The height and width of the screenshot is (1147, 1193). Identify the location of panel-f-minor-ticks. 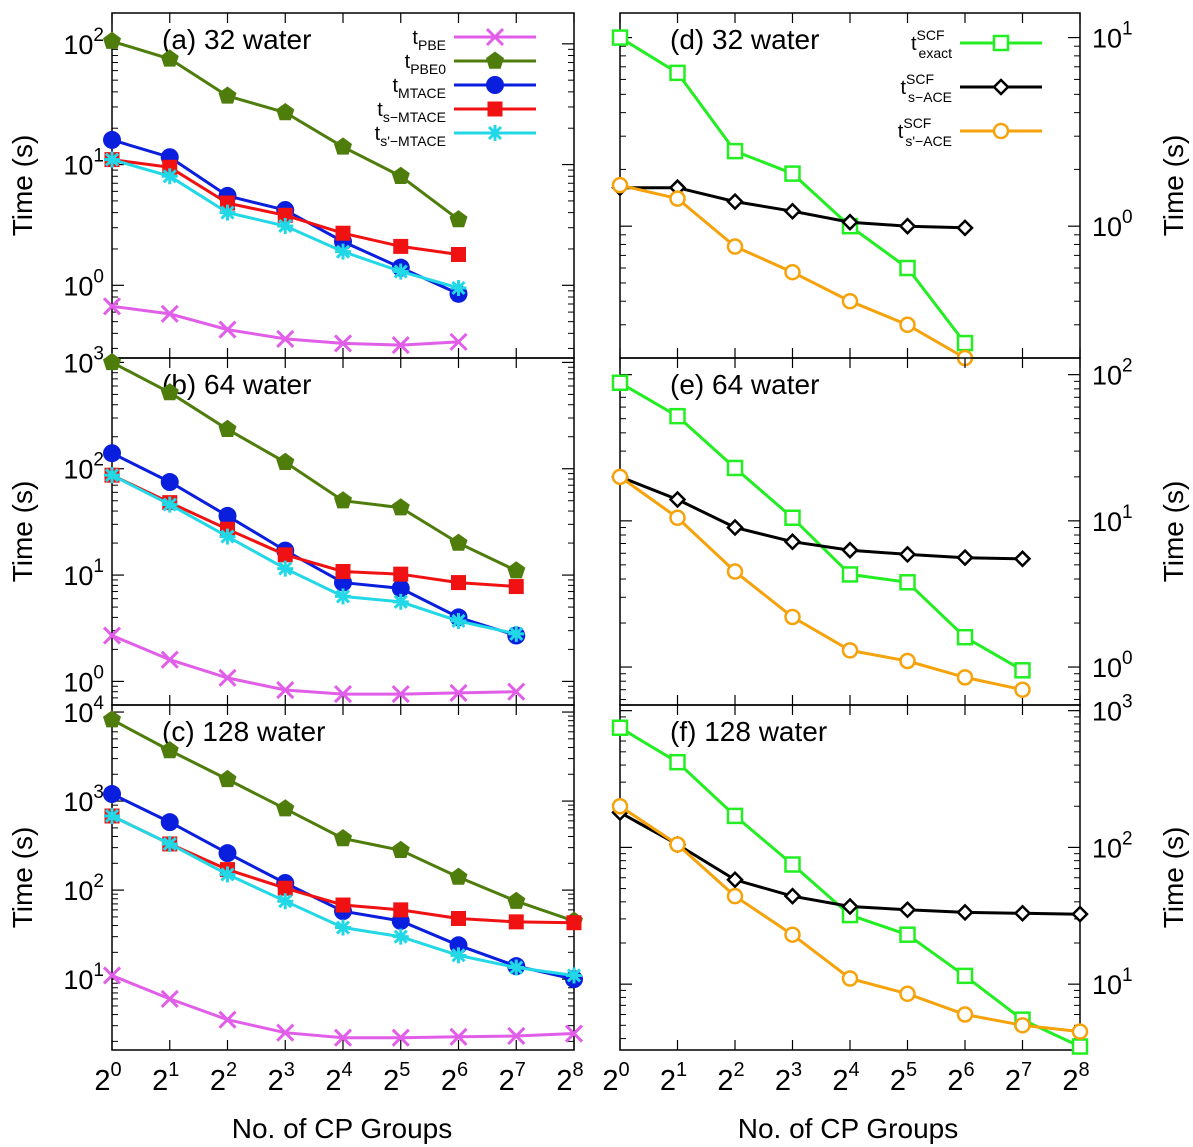
(850, 878).